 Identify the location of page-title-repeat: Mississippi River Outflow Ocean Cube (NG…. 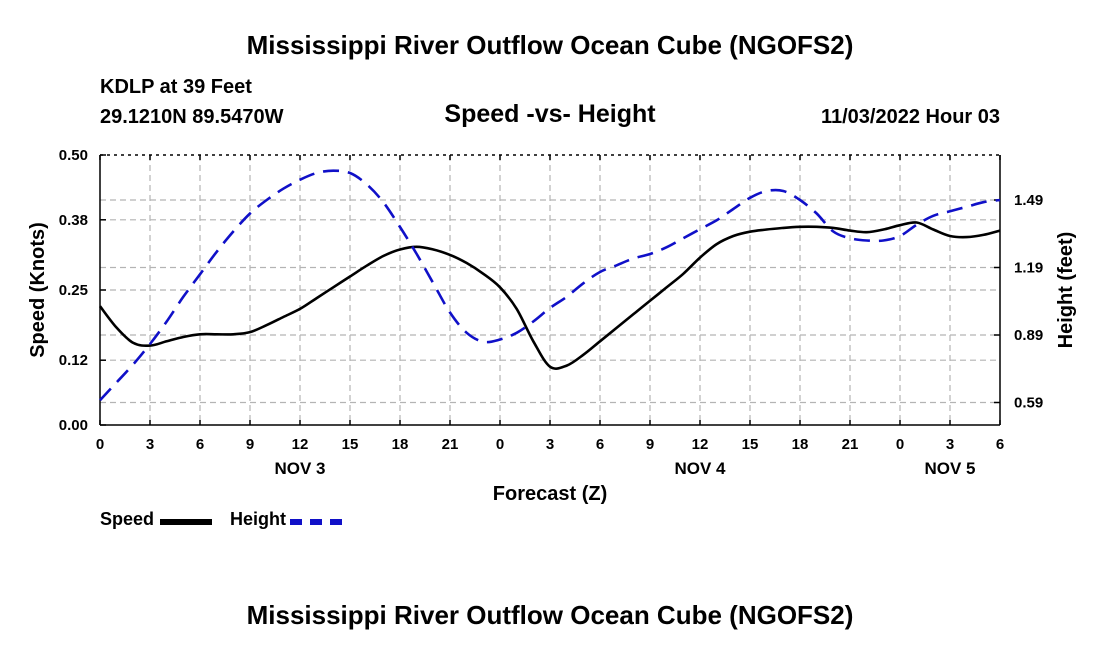
(550, 615).